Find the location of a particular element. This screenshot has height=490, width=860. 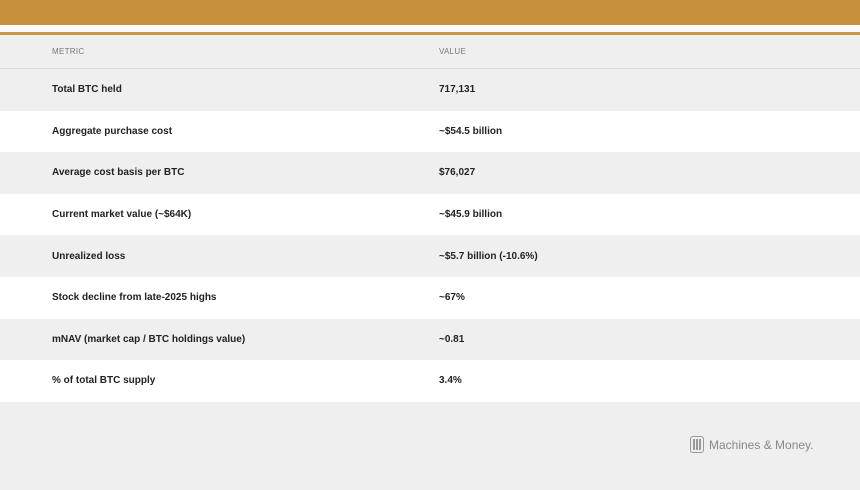

table-header-row: METRIC VALUE is located at coordinates (430, 52).